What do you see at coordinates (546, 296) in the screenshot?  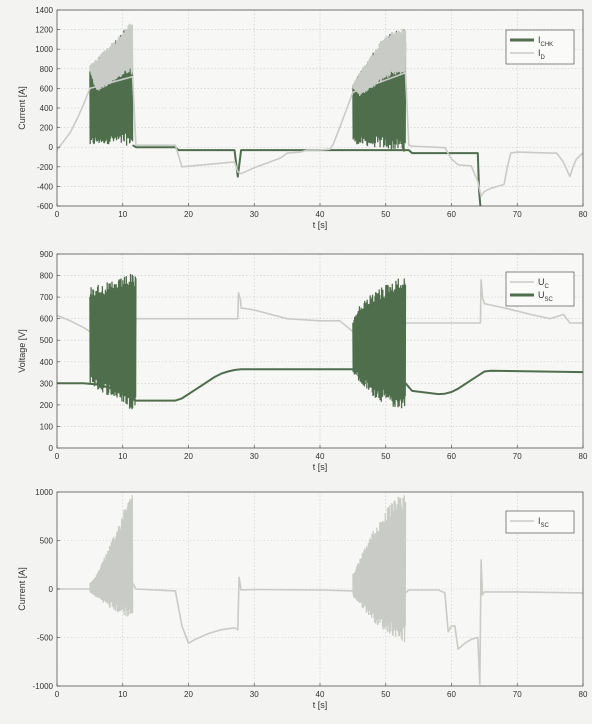 I see `legend-label: USC` at bounding box center [546, 296].